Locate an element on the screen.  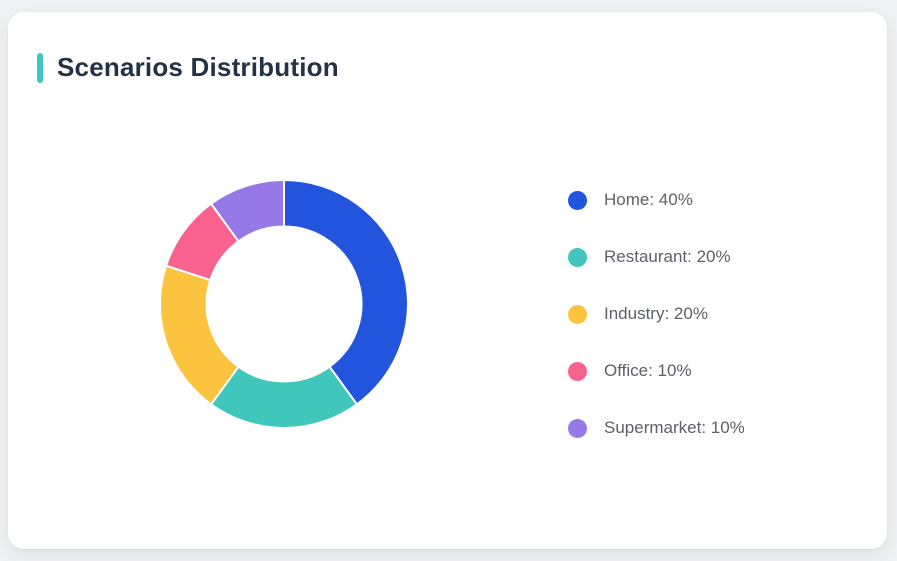
legend-label: Supermarket: 10% is located at coordinates (674, 427).